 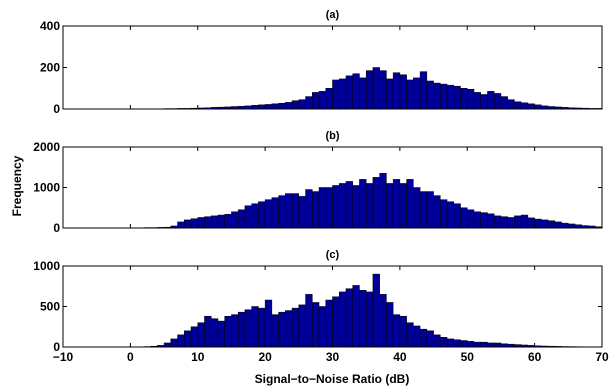 What do you see at coordinates (63, 357) in the screenshot?
I see `x-tick-label: −10` at bounding box center [63, 357].